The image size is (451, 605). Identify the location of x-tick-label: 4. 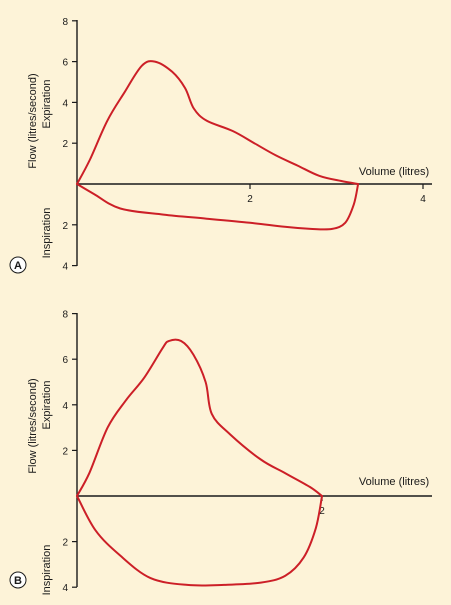
(423, 199).